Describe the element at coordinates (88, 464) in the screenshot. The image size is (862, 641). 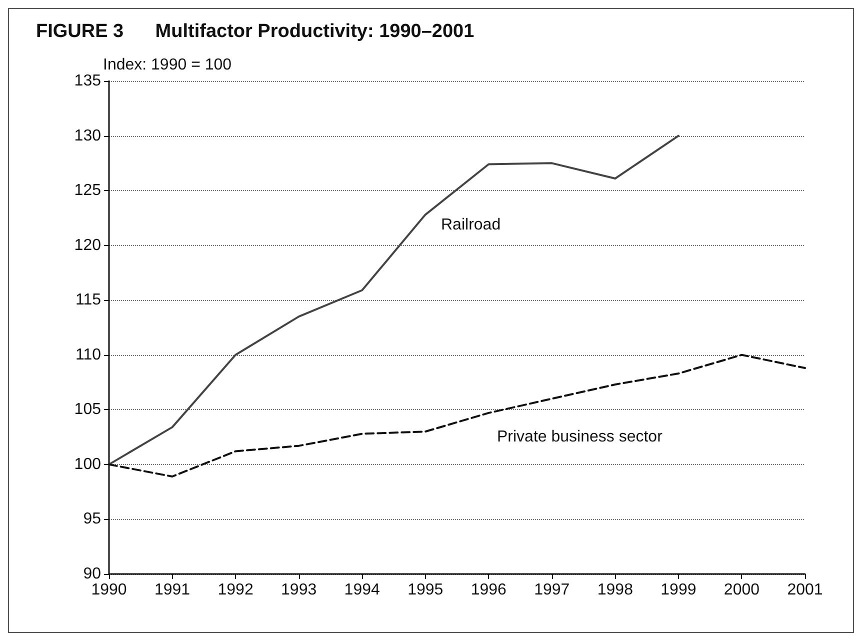
I see `y-tick-label: 100` at that location.